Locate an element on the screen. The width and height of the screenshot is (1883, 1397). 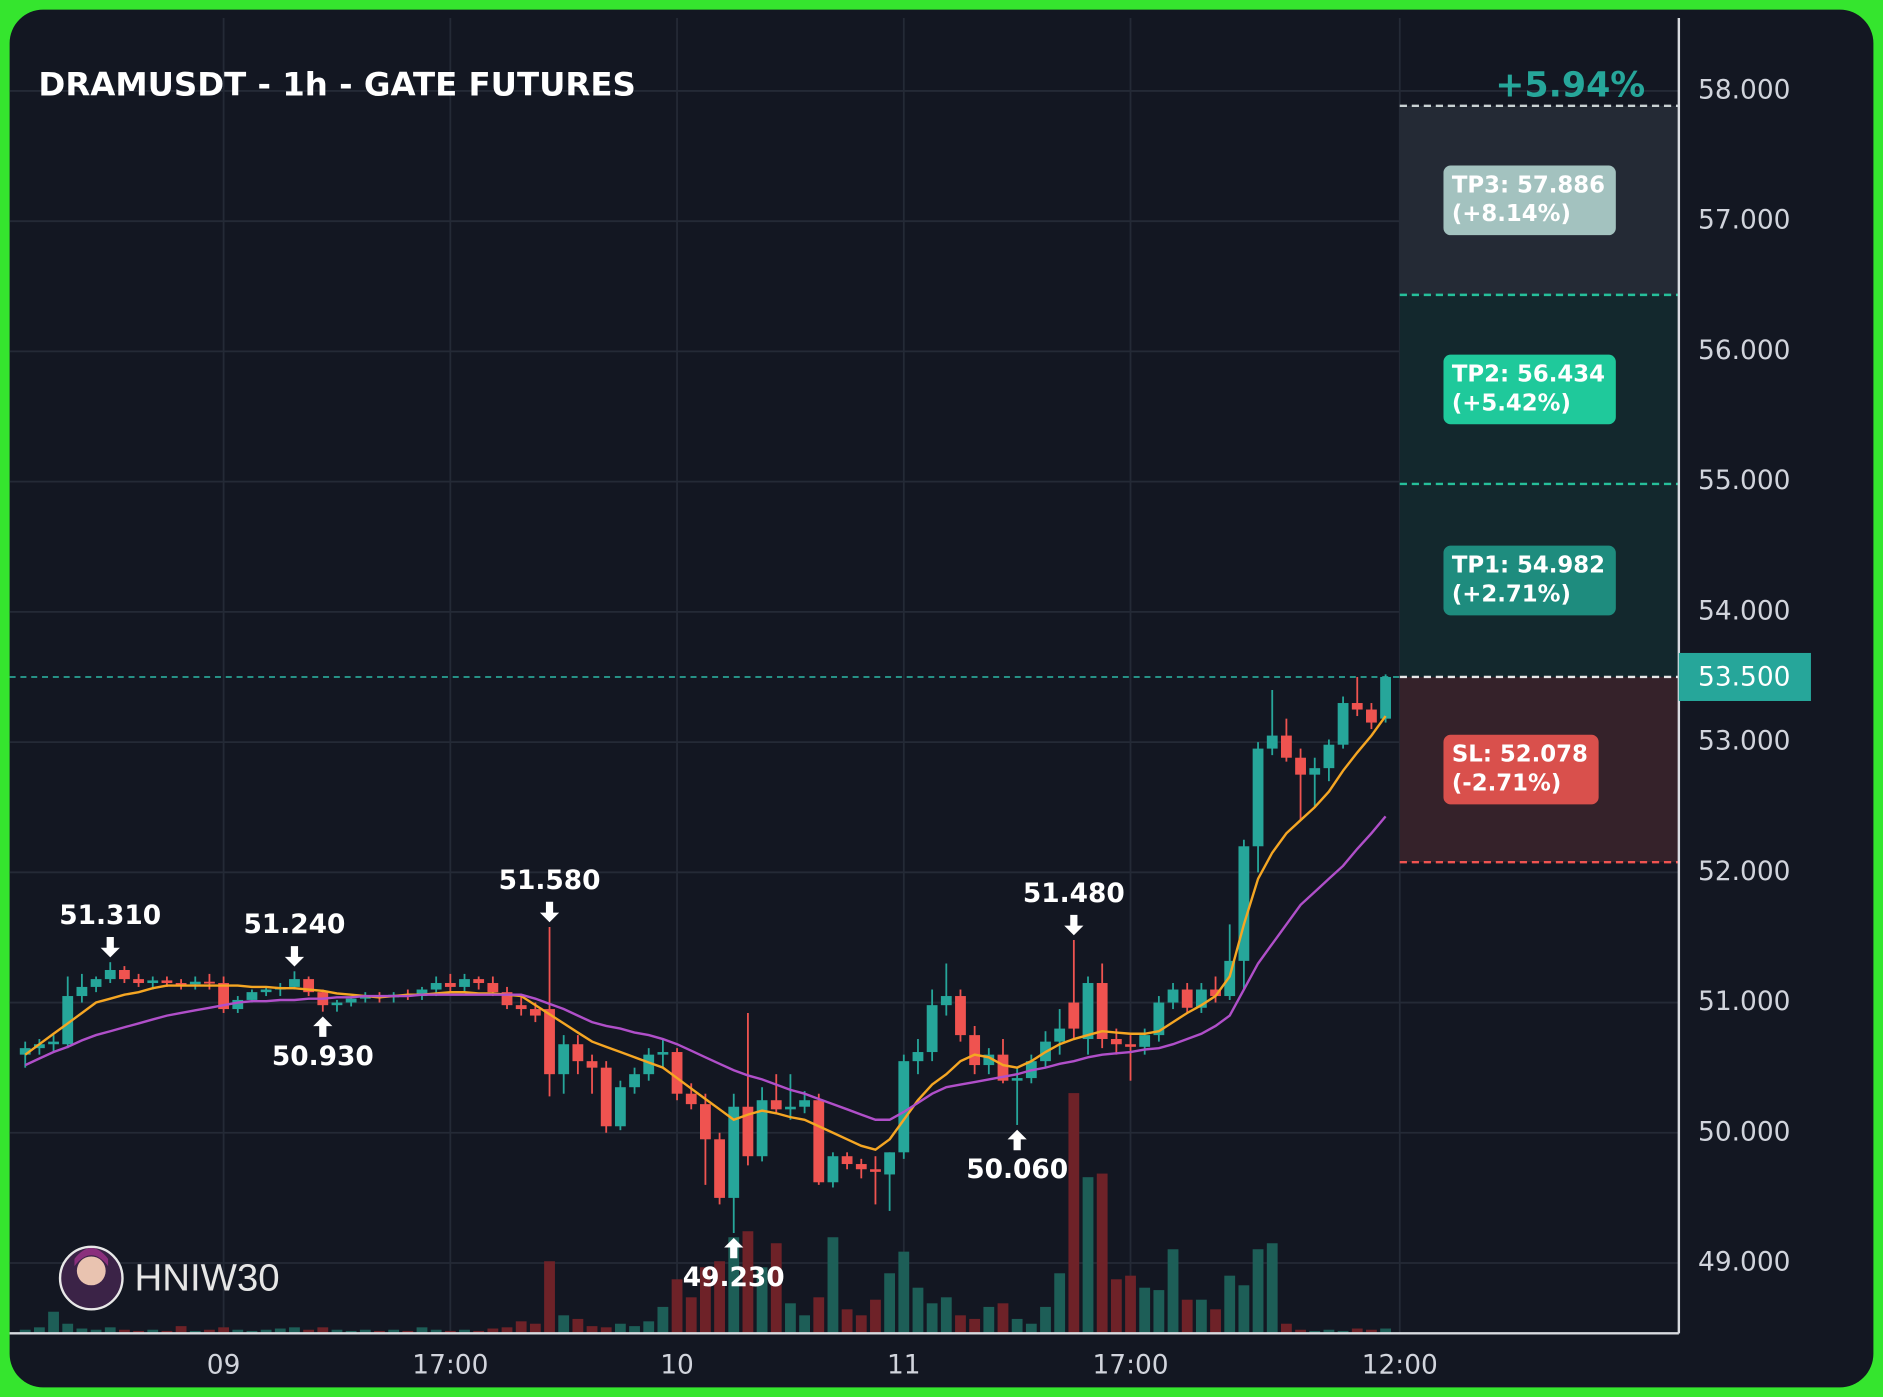
x-tick-label: 11 is located at coordinates (904, 1364).